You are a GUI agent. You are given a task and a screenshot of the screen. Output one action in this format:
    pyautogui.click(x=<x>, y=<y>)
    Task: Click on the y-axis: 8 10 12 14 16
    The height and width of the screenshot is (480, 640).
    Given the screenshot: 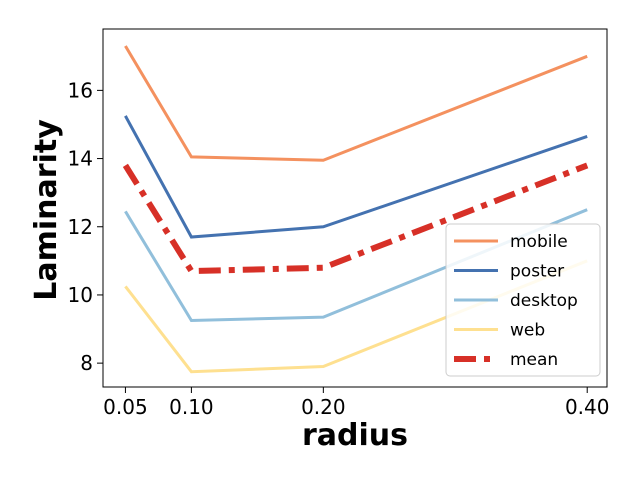 What is the action you would take?
    pyautogui.click(x=85, y=226)
    